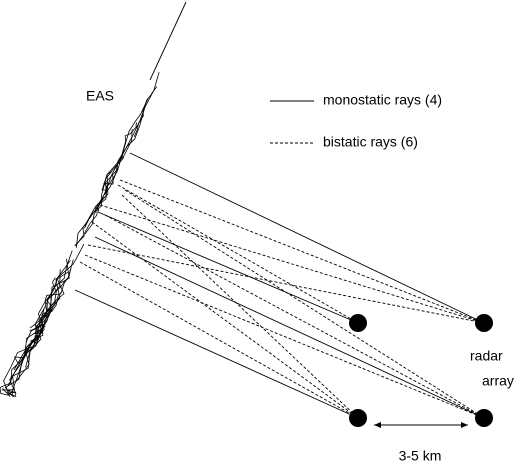 The height and width of the screenshot is (466, 529). What do you see at coordinates (370, 142) in the screenshot?
I see `legend-label: bistatic rays (6)` at bounding box center [370, 142].